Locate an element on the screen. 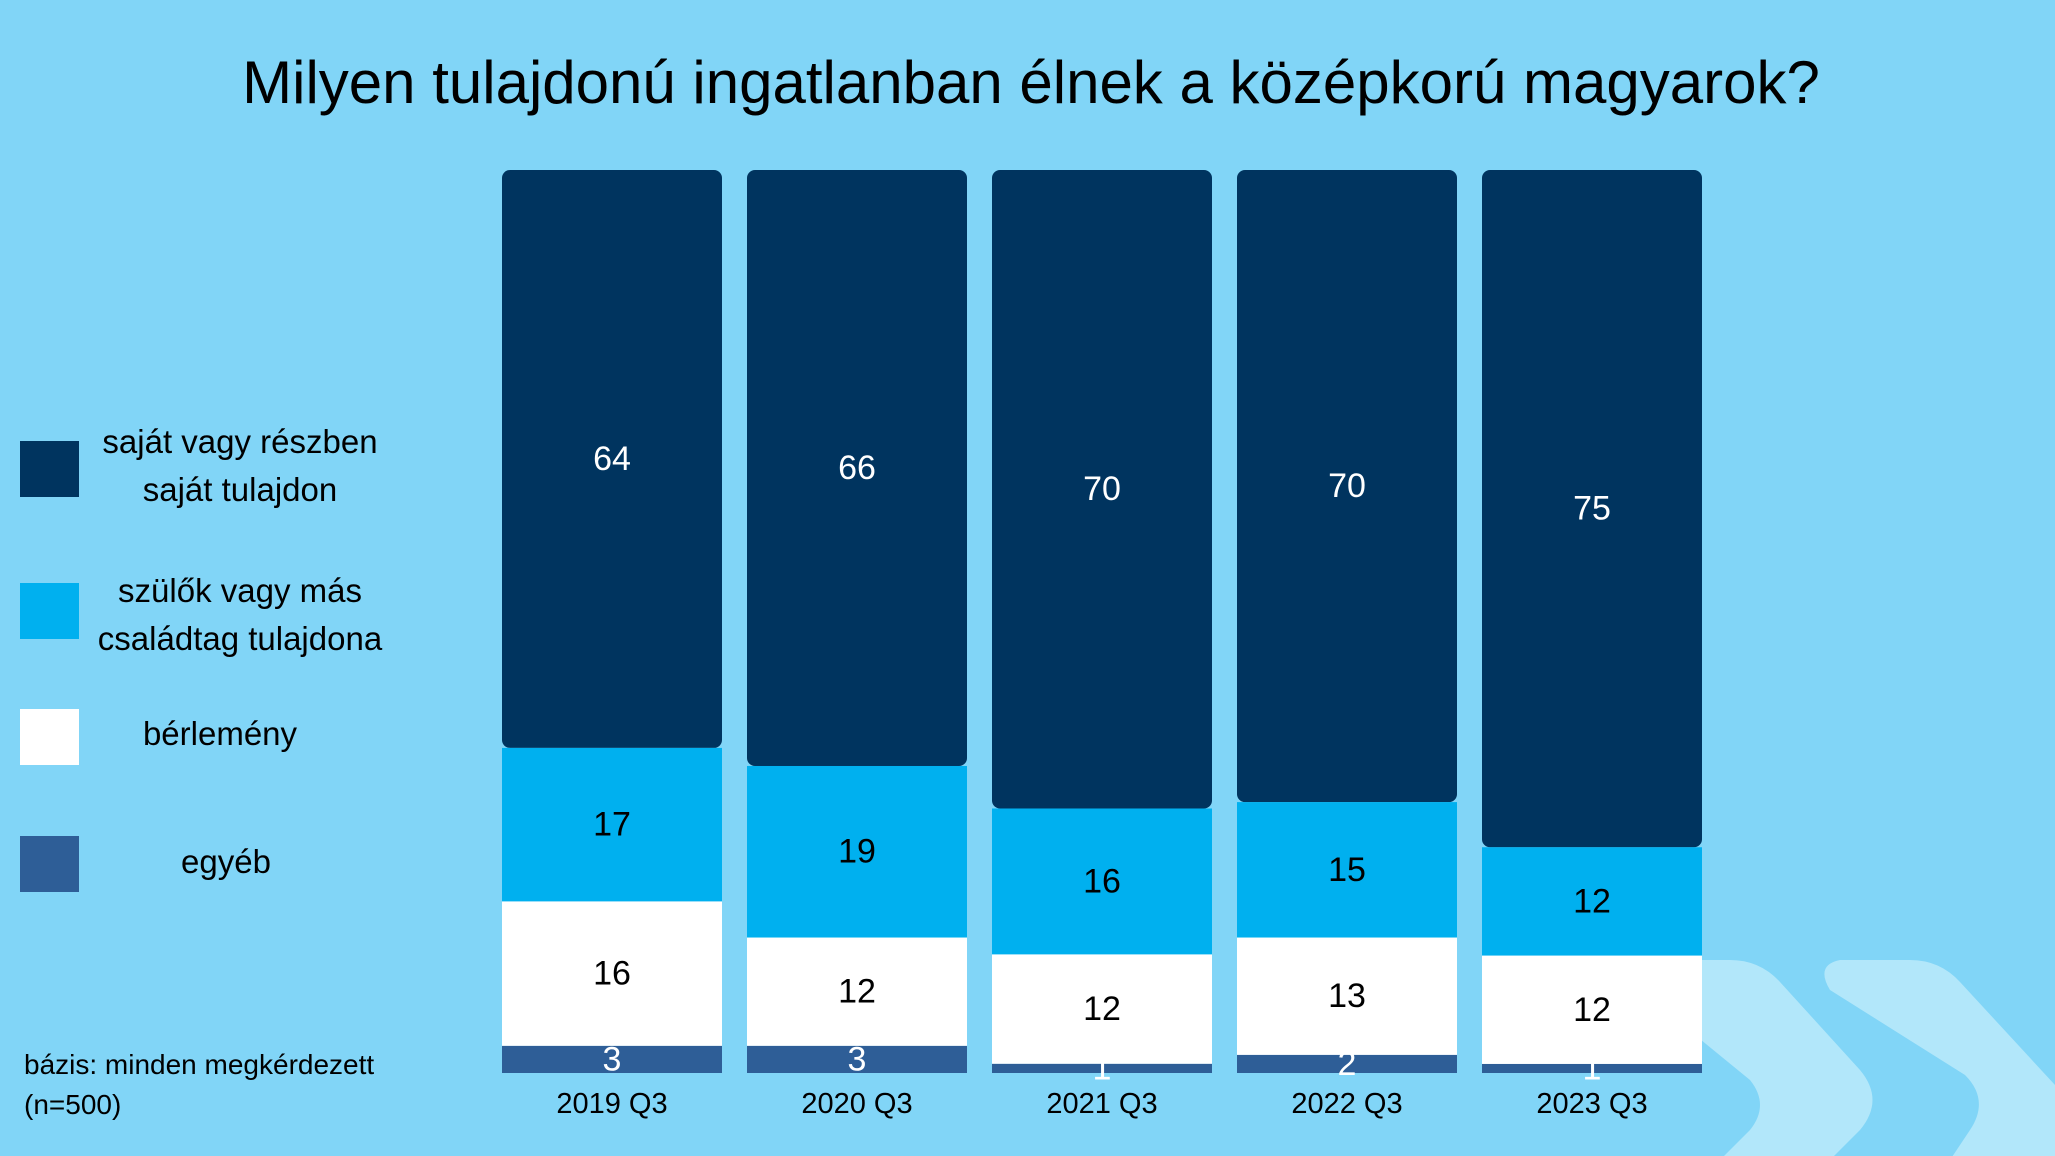 The width and height of the screenshot is (2055, 1156). legend-label: családtag tulajdona is located at coordinates (240, 638).